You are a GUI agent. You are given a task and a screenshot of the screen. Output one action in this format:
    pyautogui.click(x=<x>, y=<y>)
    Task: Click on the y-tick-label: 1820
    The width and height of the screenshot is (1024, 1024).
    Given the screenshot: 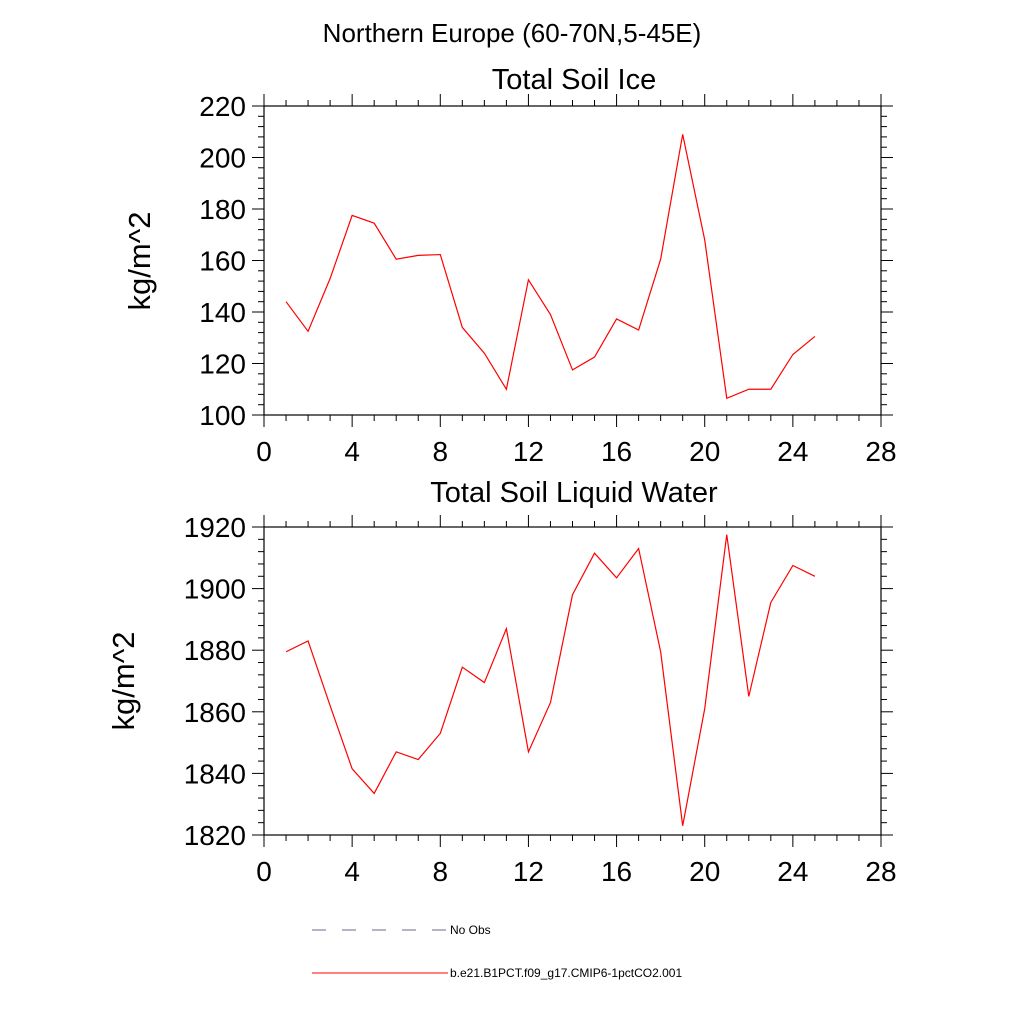 What is the action you would take?
    pyautogui.click(x=215, y=835)
    